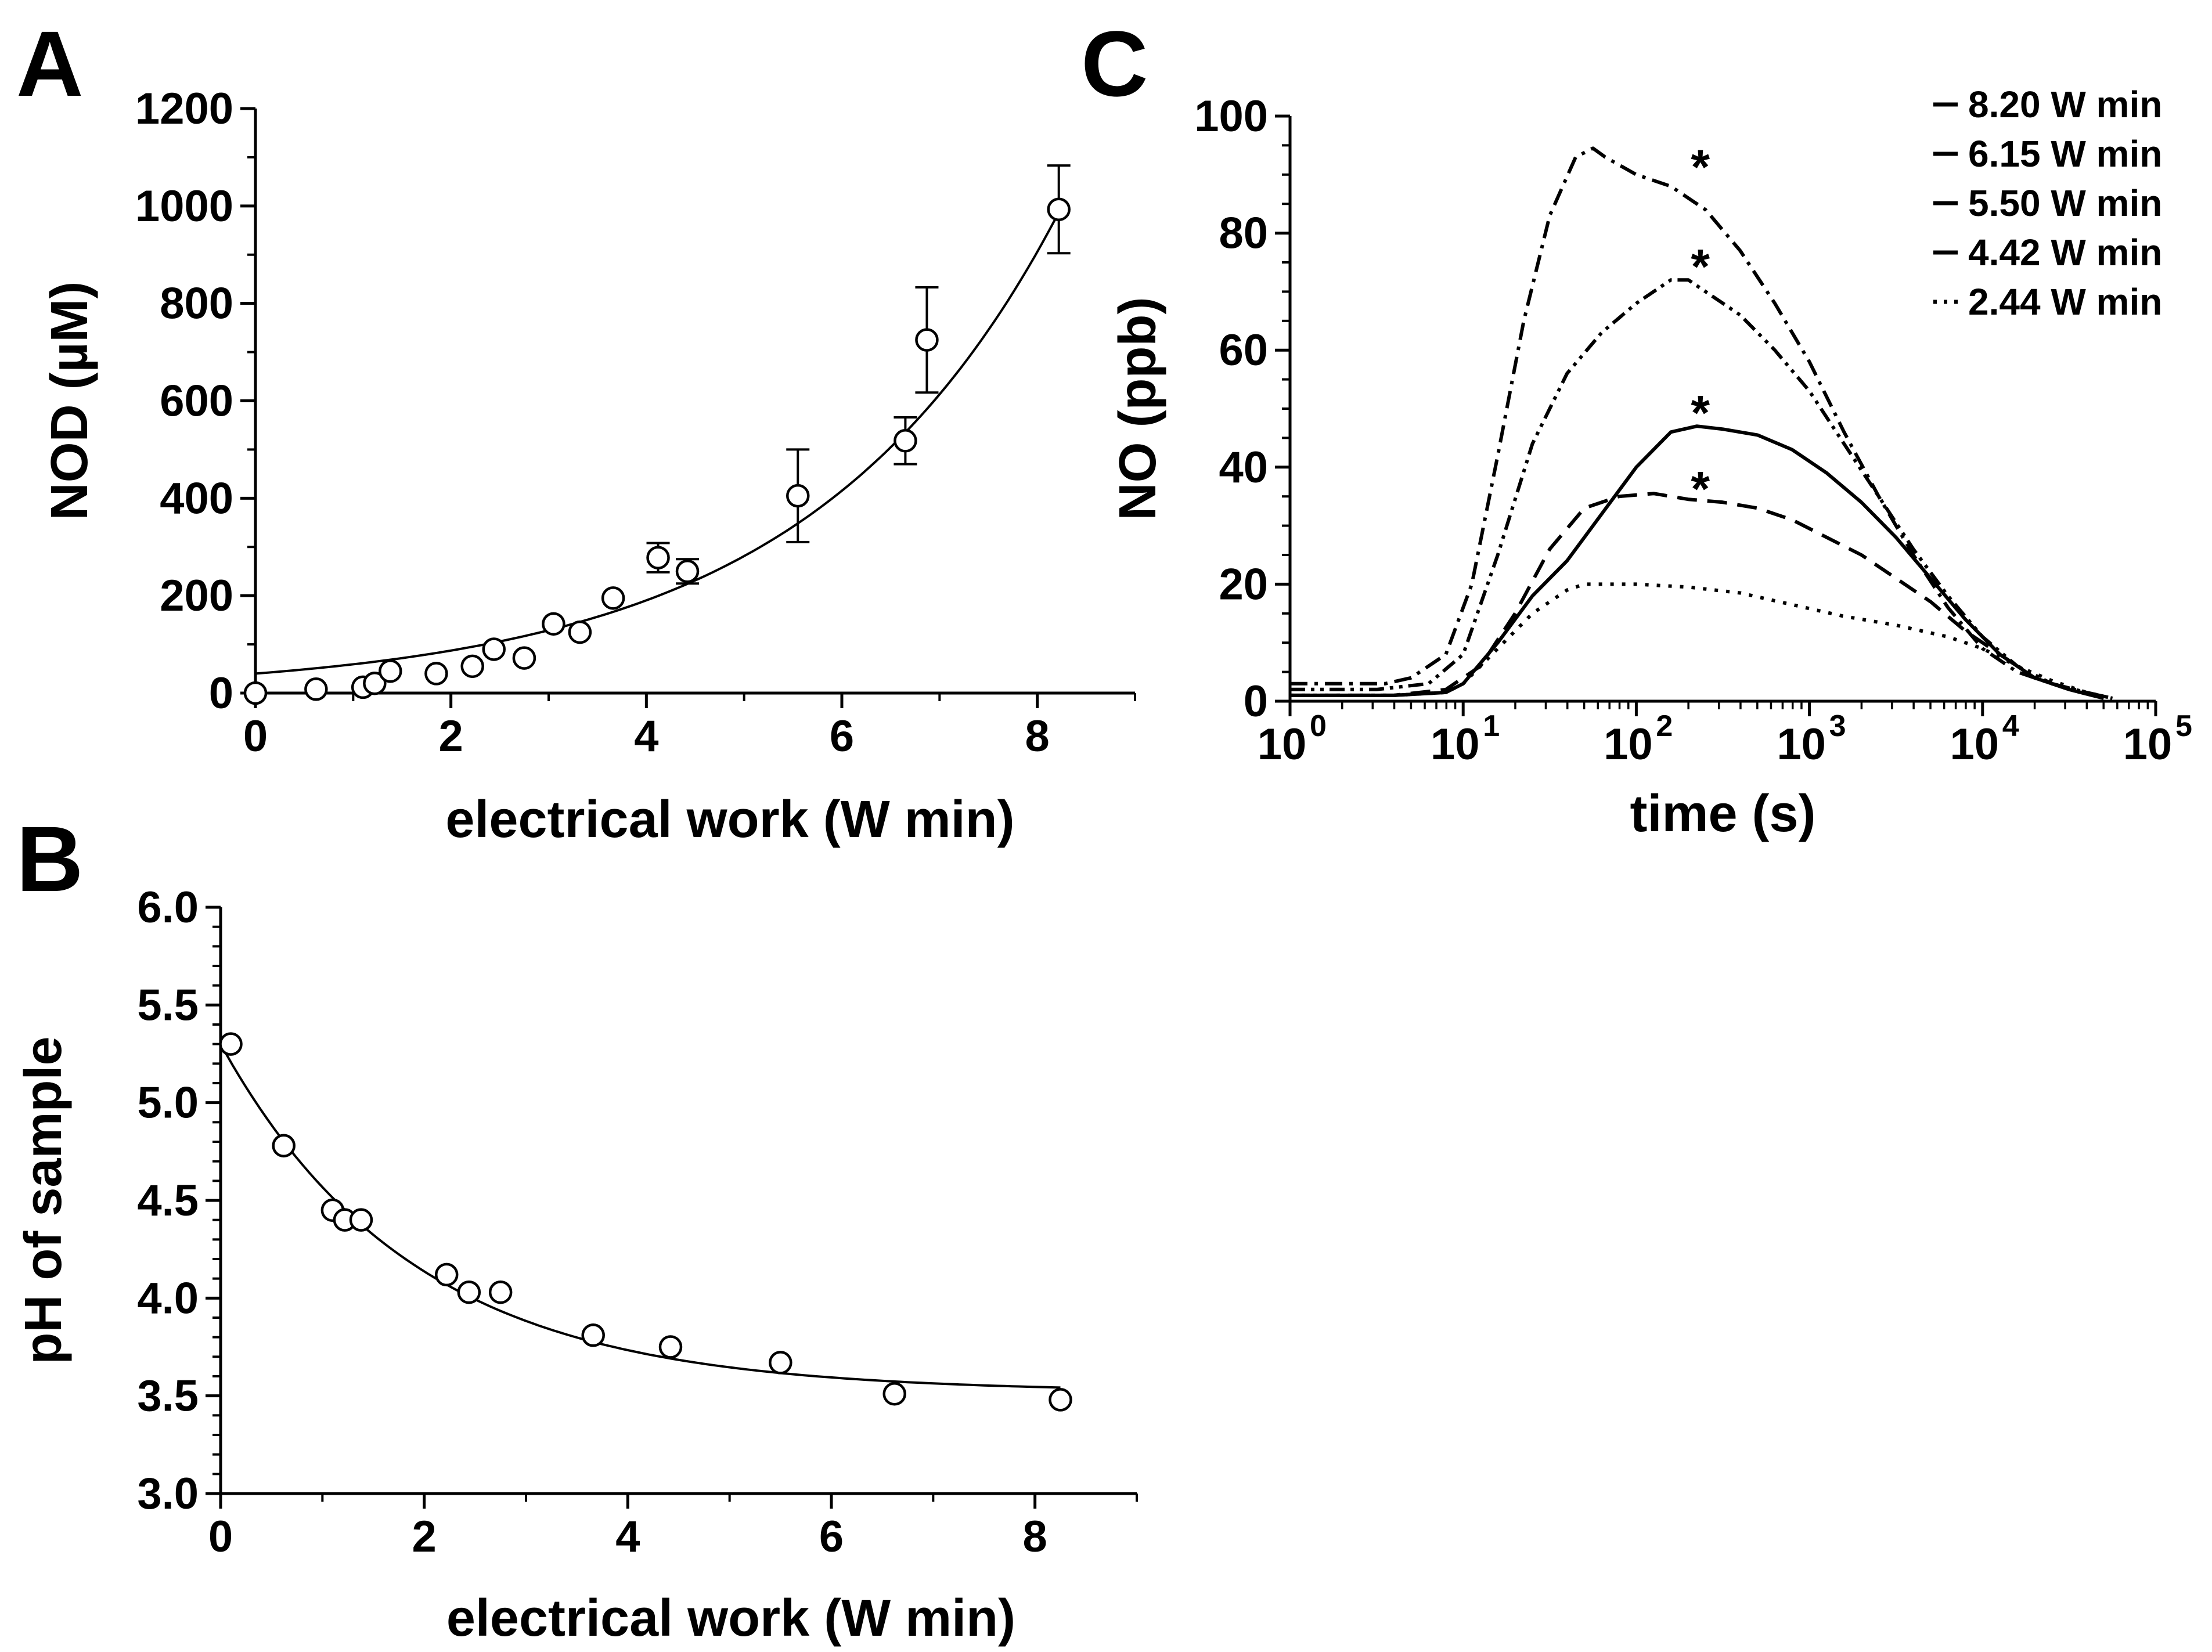  Describe the element at coordinates (168, 1493) in the screenshot. I see `y-tick-label-b: 3.0` at that location.